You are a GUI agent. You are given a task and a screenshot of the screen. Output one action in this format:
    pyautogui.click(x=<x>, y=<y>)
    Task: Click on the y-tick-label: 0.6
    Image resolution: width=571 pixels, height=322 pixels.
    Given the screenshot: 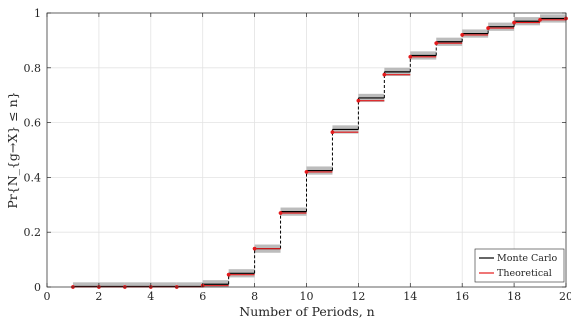 What is the action you would take?
    pyautogui.click(x=33, y=123)
    